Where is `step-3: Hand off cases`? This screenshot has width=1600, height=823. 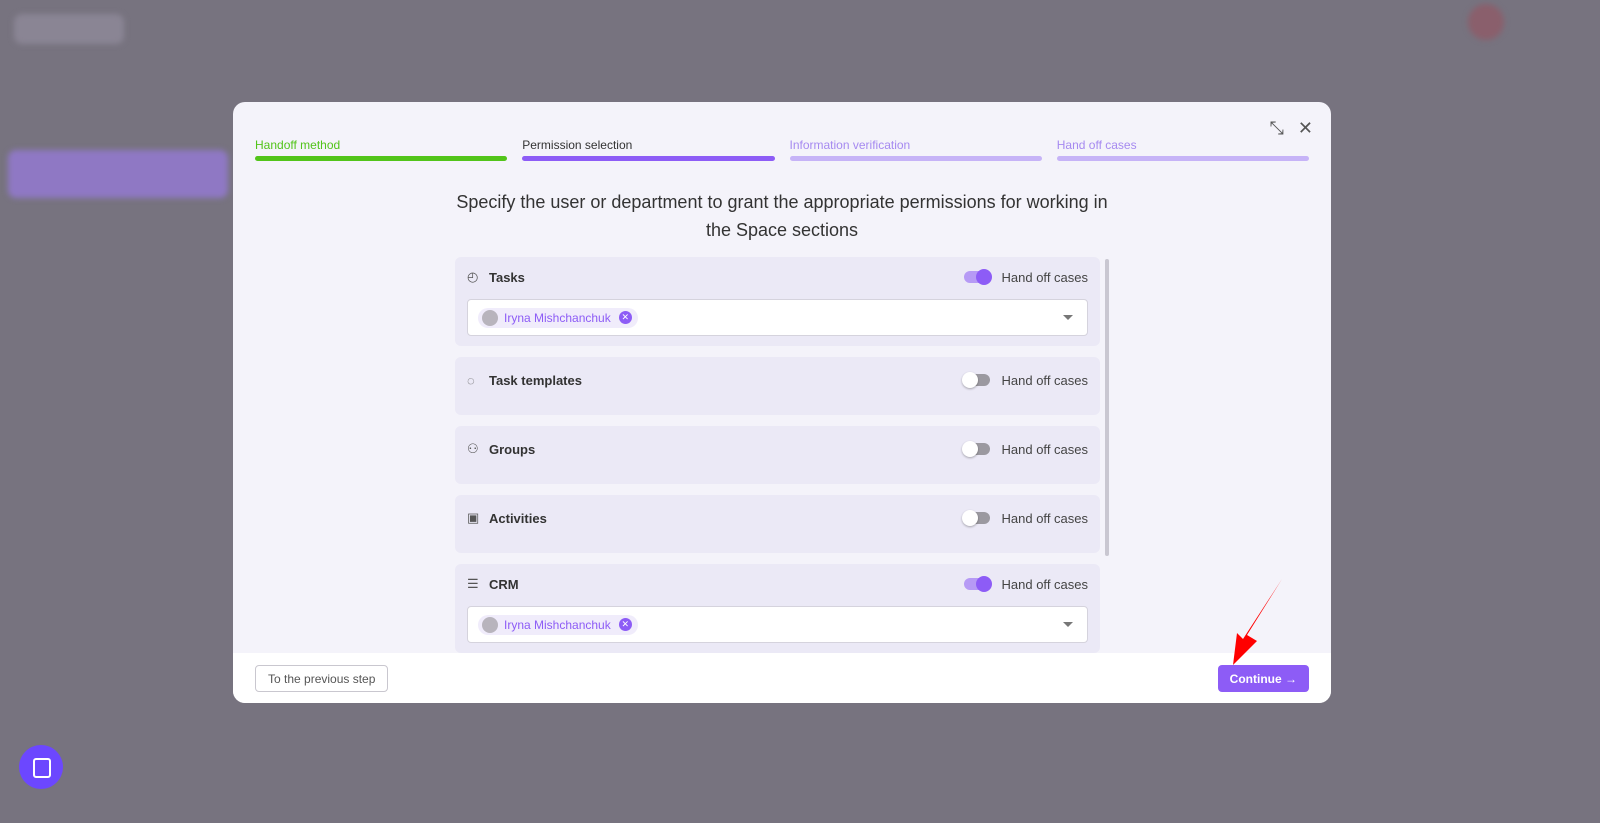 step-3: Hand off cases is located at coordinates (1182, 149).